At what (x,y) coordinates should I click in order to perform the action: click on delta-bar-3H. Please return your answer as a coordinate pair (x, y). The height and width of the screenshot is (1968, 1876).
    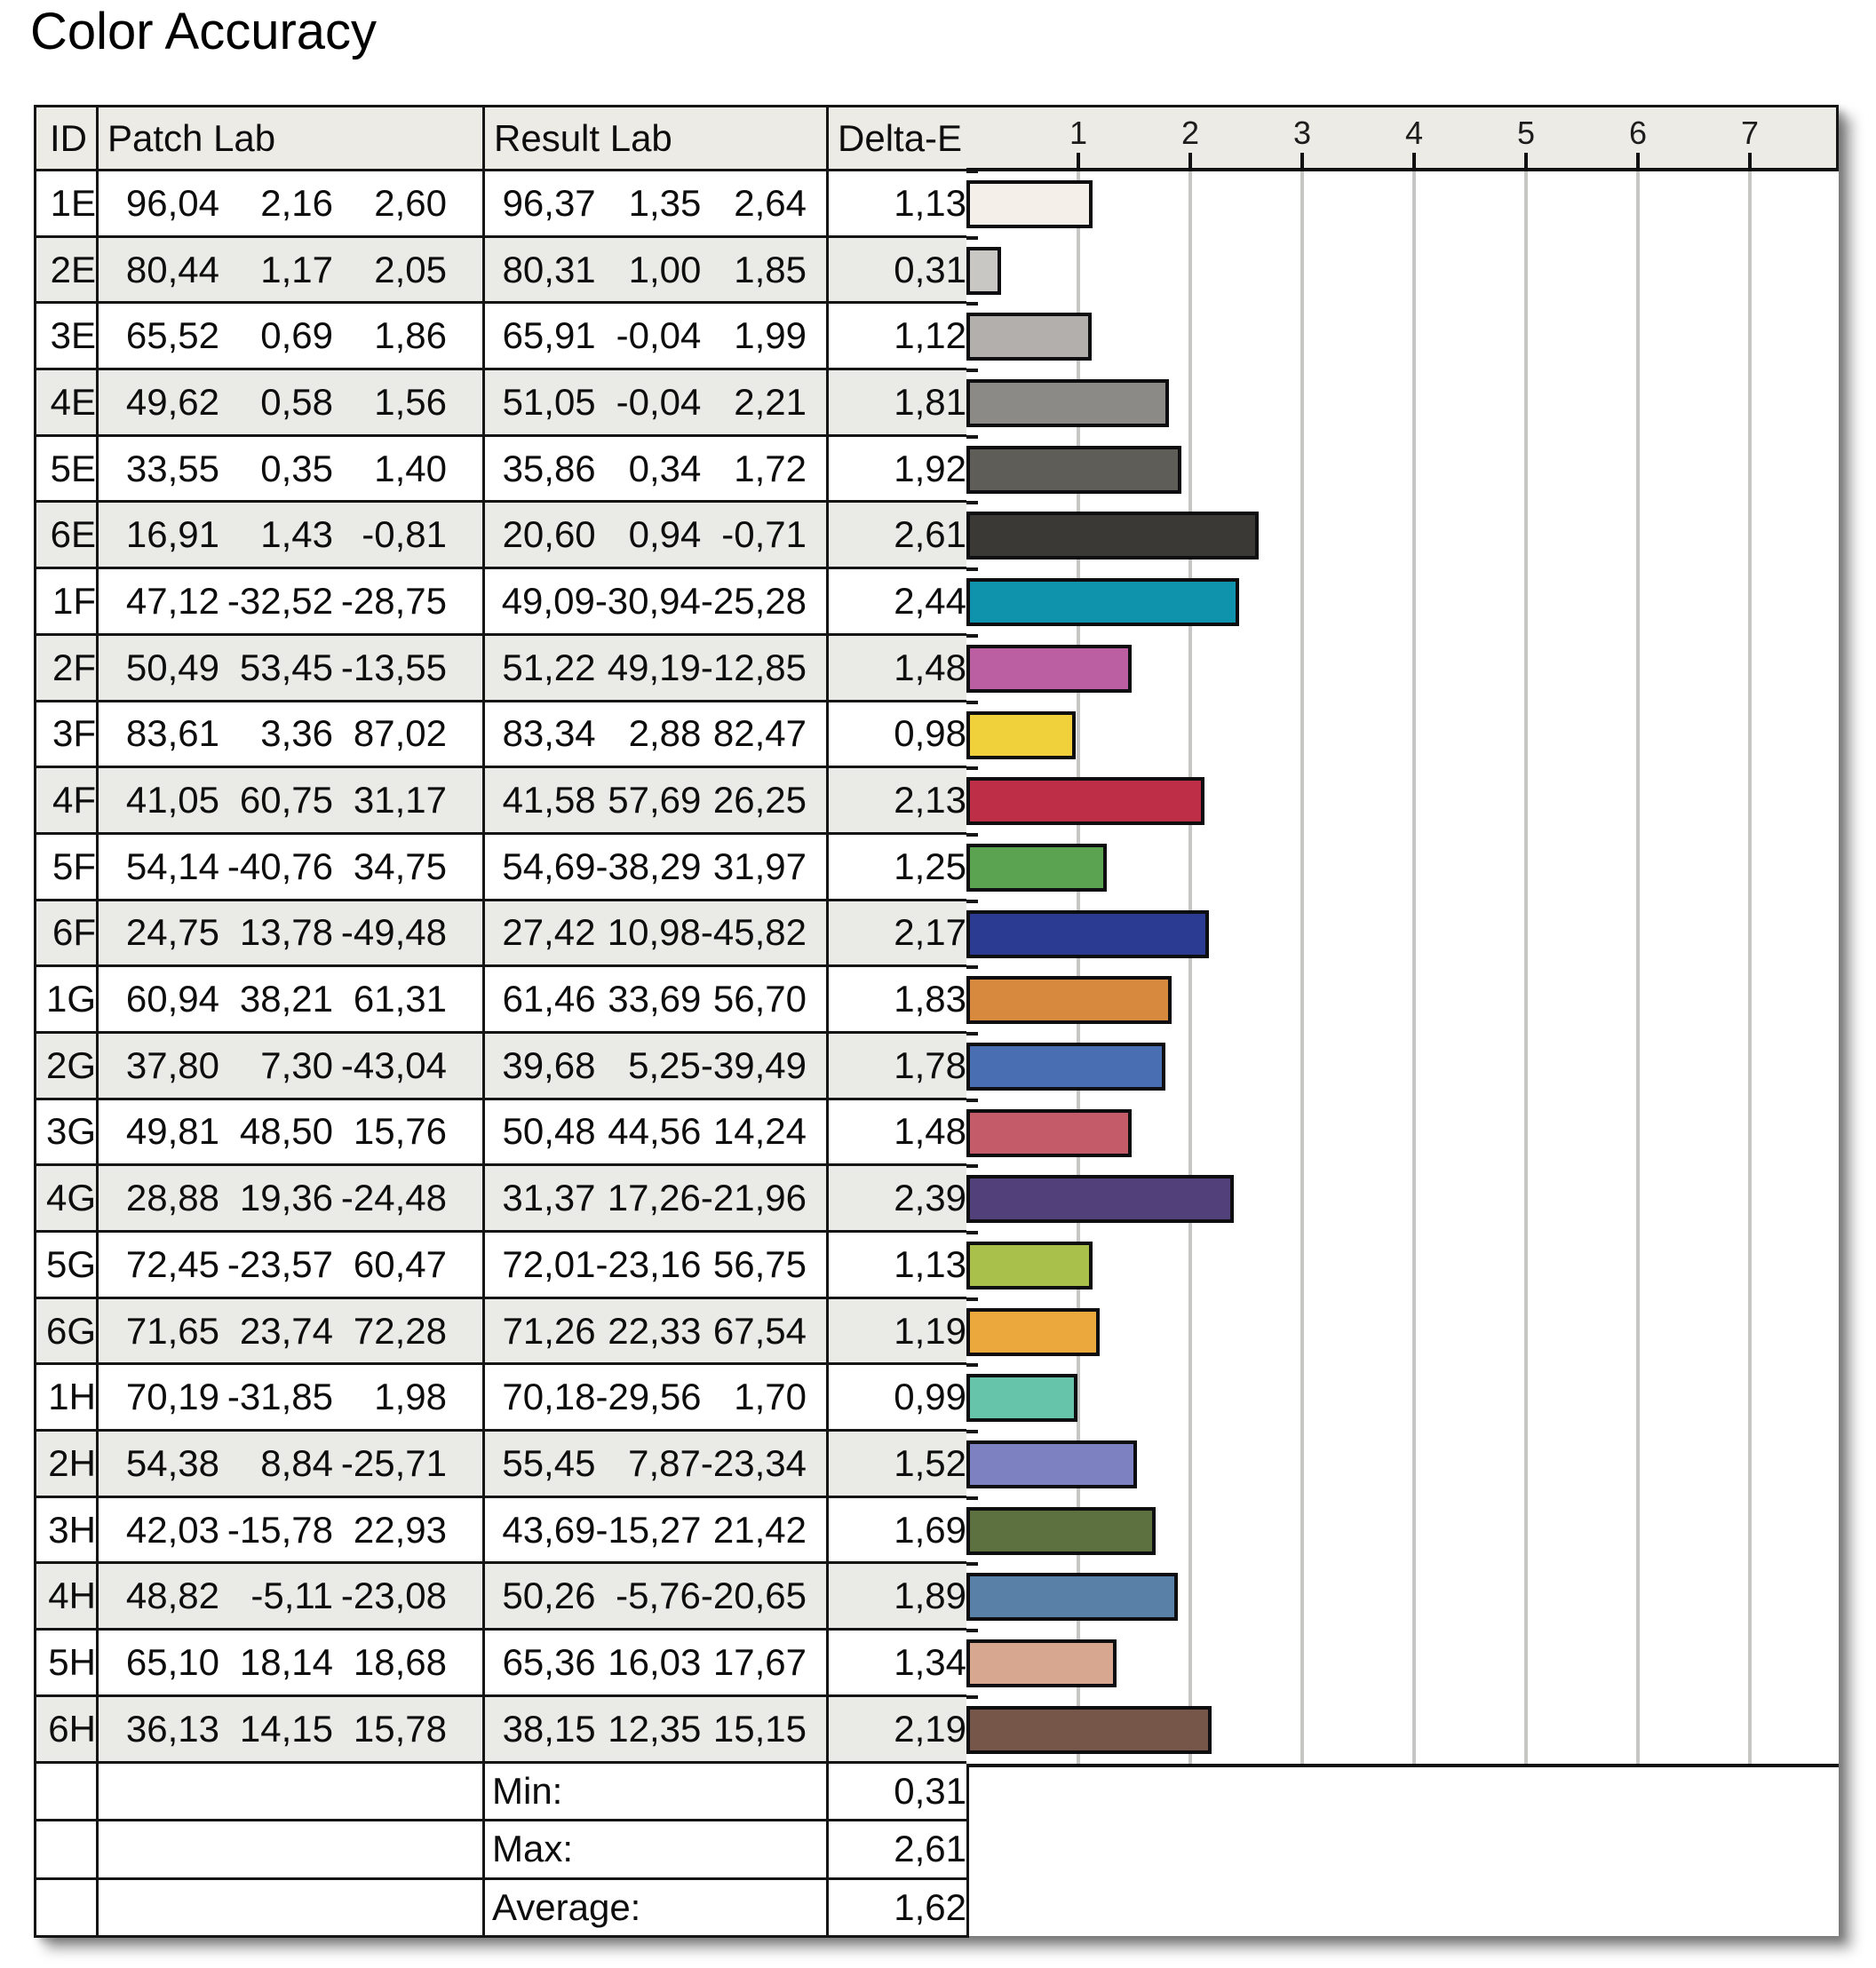
    Looking at the image, I should click on (1061, 1530).